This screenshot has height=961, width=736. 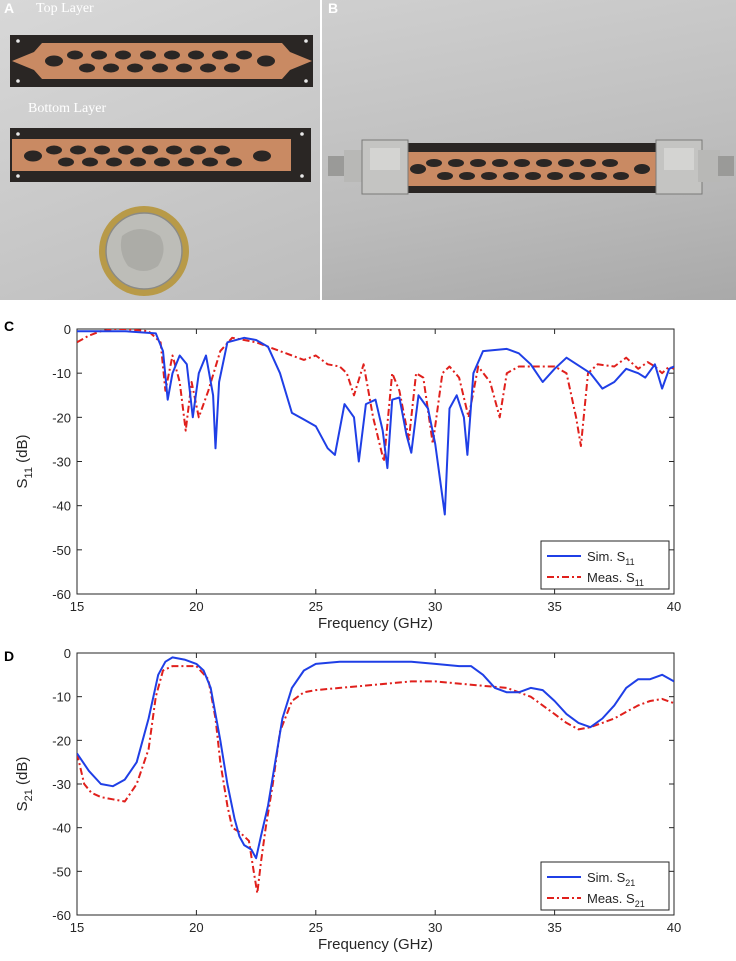 I want to click on panel-letter-a: A, so click(x=9, y=8).